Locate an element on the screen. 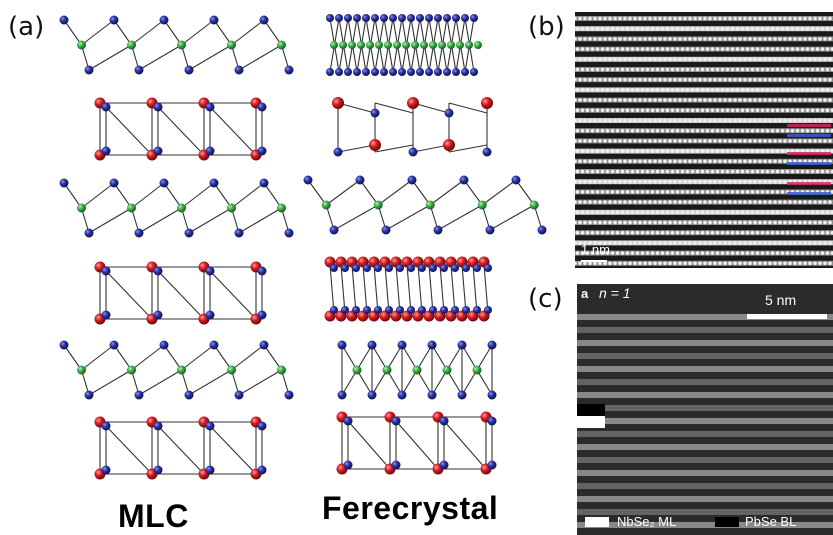 The height and width of the screenshot is (535, 833). scalebar-c-label: 5 nm is located at coordinates (781, 300).